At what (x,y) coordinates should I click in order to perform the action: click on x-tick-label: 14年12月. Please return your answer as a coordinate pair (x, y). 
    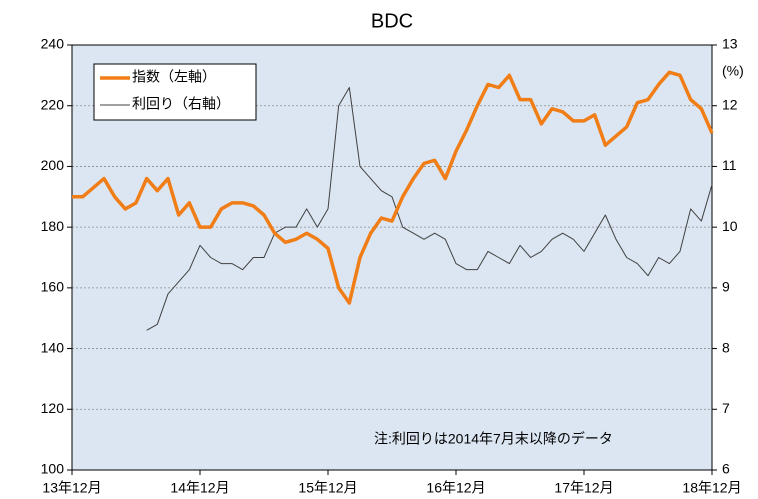
    Looking at the image, I should click on (199, 488).